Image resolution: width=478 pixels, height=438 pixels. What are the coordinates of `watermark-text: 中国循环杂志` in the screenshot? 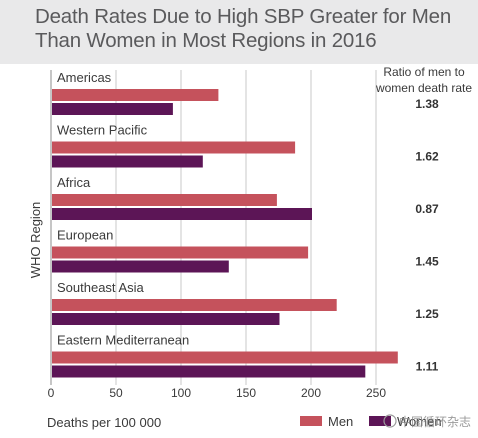 It's located at (435, 421).